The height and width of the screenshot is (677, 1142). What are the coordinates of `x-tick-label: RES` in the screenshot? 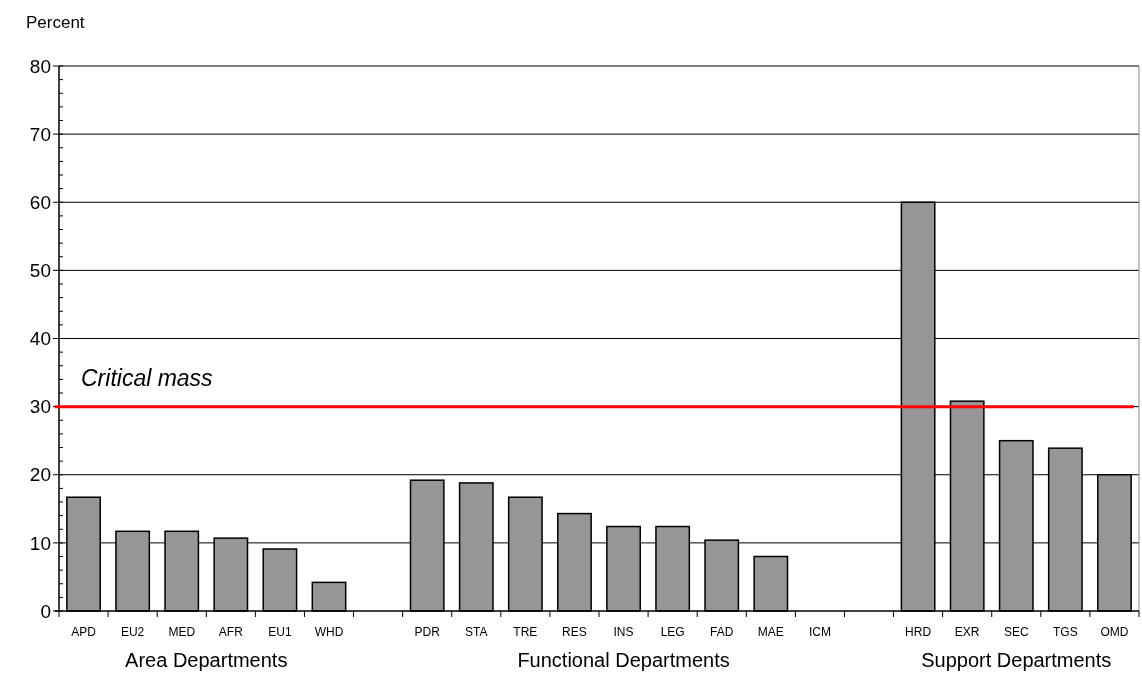 It's located at (574, 632).